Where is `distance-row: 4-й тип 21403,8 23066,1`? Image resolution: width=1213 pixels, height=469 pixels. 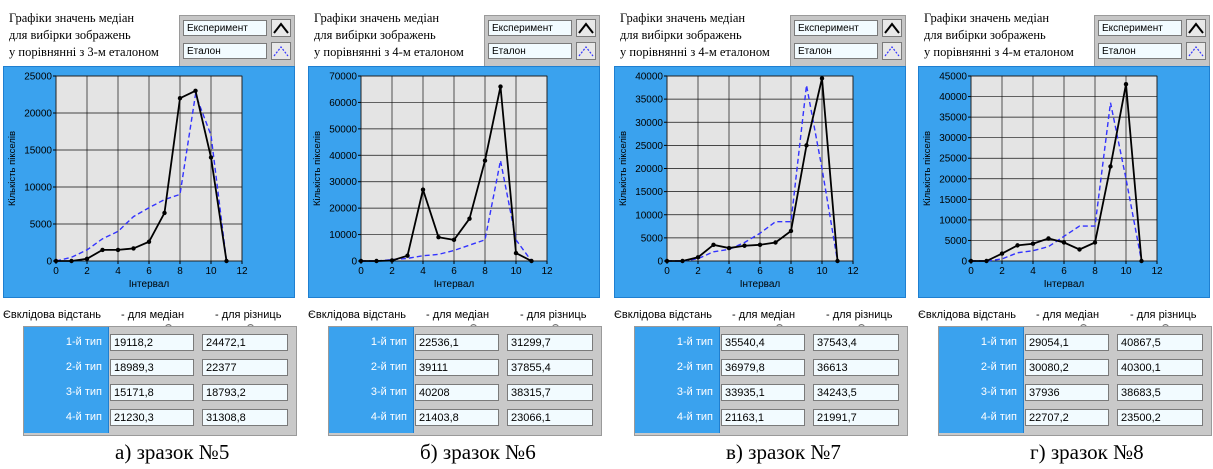
distance-row: 4-й тип 21403,8 23066,1 is located at coordinates (465, 419).